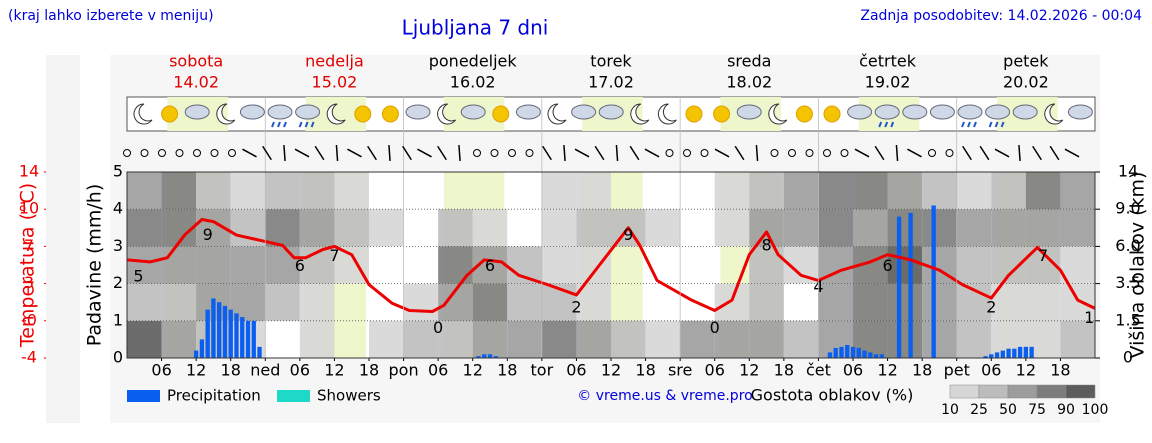 The width and height of the screenshot is (1152, 443). Describe the element at coordinates (404, 370) in the screenshot. I see `x-tick-label: pon` at that location.